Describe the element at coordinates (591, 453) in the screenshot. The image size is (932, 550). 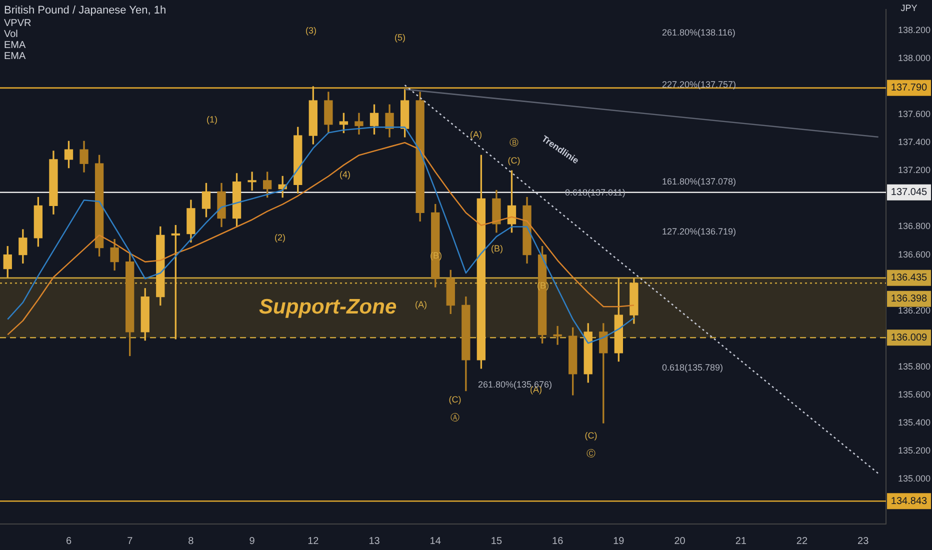
I see `annotation: Ⓒ` at that location.